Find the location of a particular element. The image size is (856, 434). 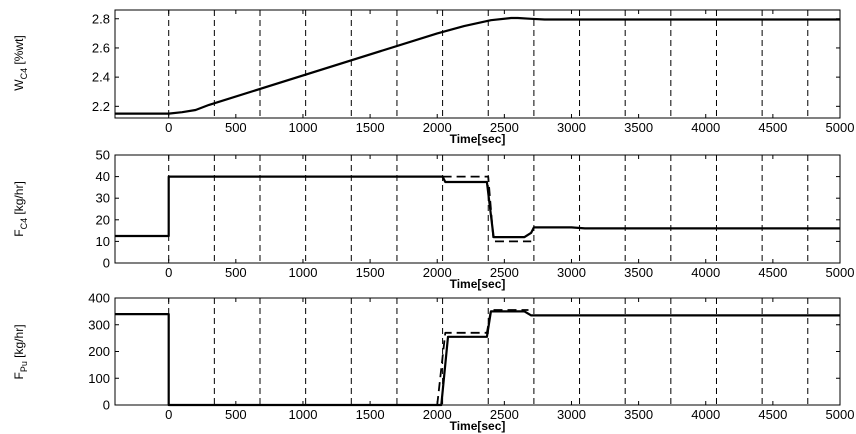

y-axis-label: WC4 [%wt] is located at coordinates (20, 63).